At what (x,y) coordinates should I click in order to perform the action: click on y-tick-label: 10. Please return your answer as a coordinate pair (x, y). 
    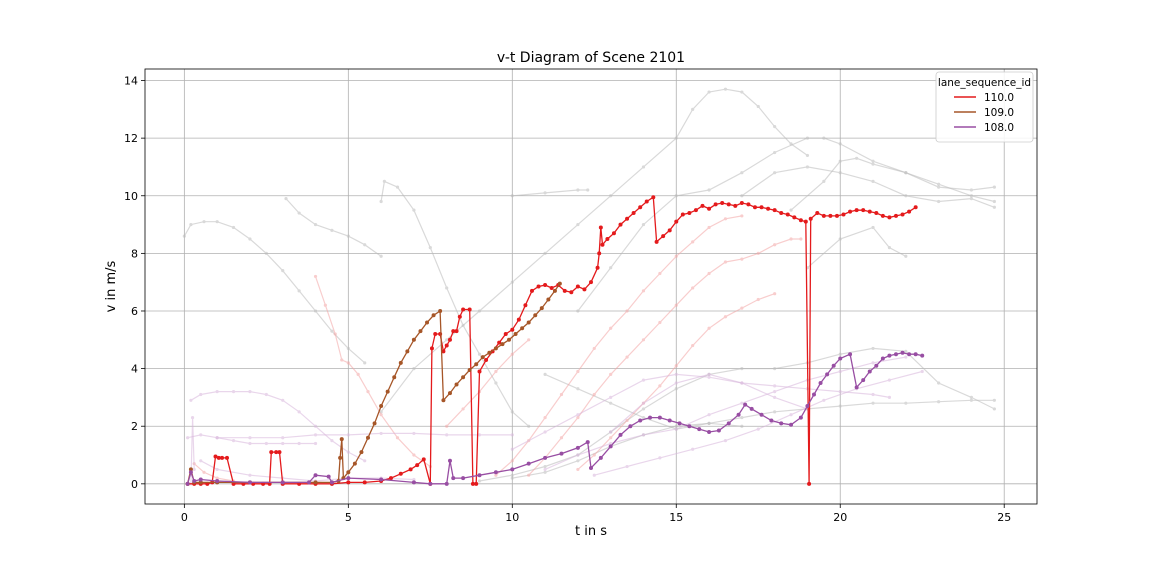
    Looking at the image, I should click on (131, 196).